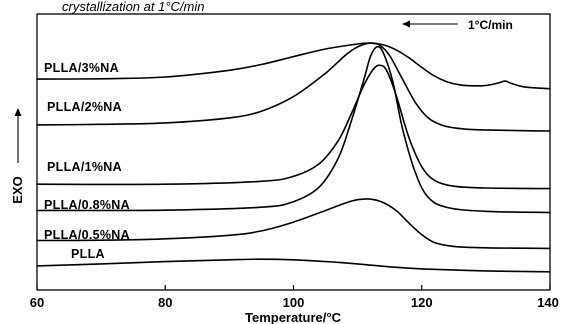 This screenshot has width=564, height=324. What do you see at coordinates (293, 265) in the screenshot?
I see `curve-plla` at bounding box center [293, 265].